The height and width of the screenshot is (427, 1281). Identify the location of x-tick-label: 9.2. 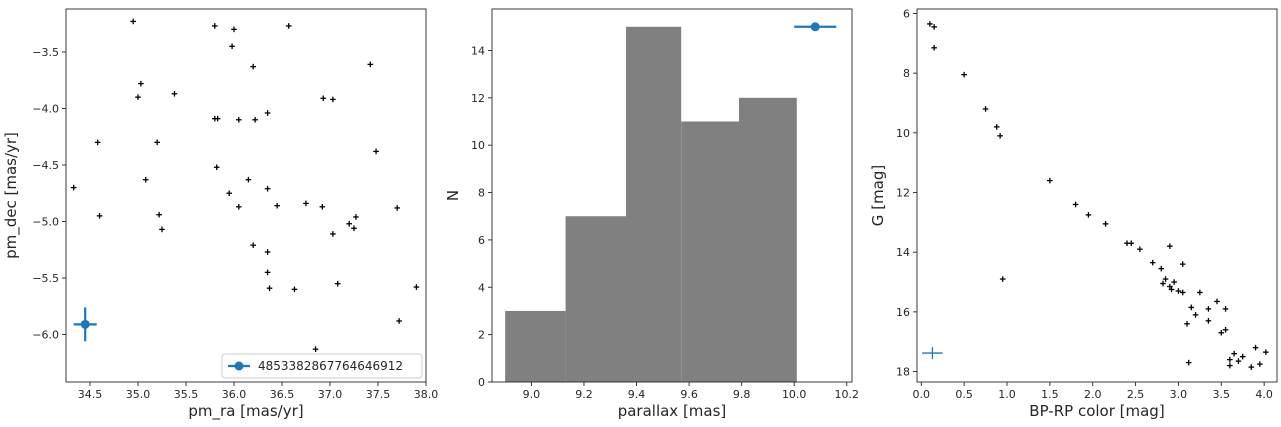
(584, 394).